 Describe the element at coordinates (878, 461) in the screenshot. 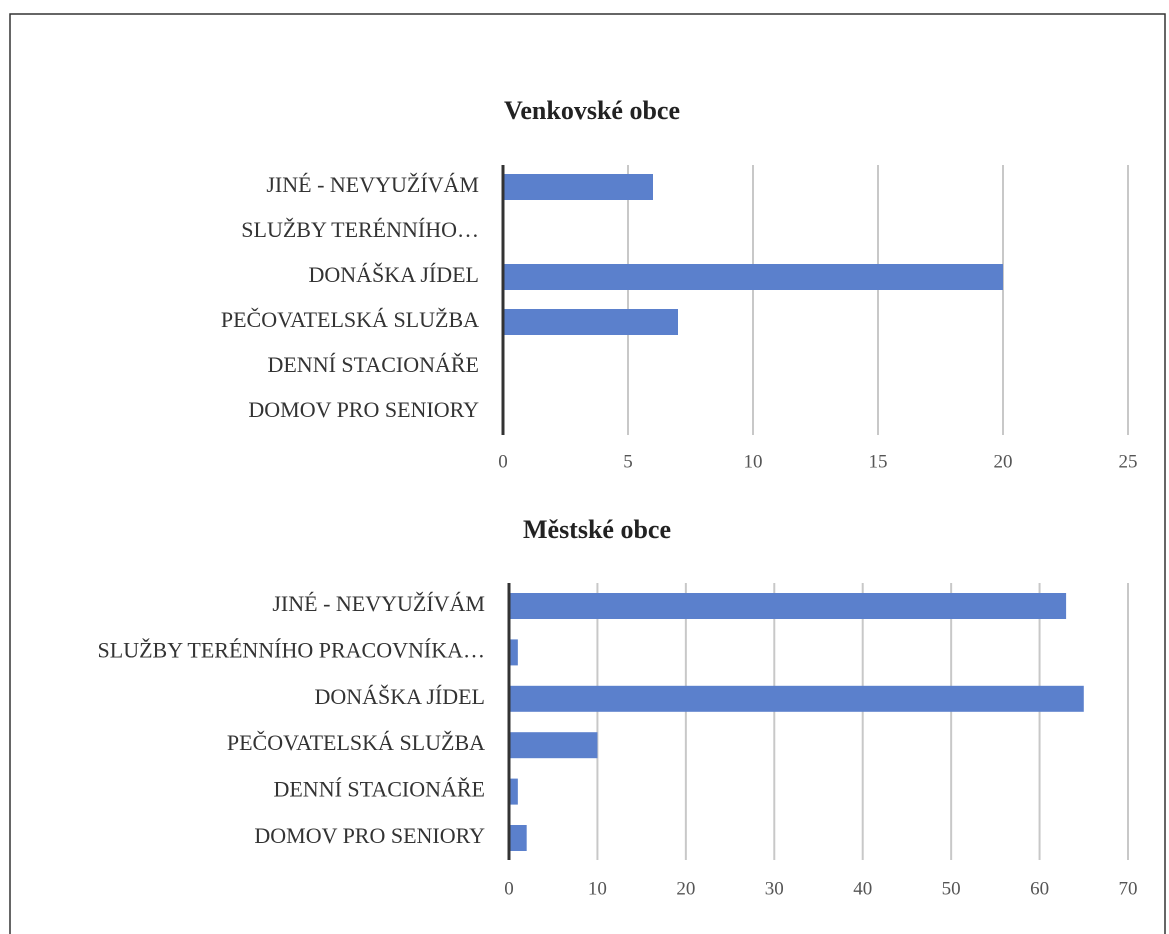

I see `x-tick-label: 15` at that location.